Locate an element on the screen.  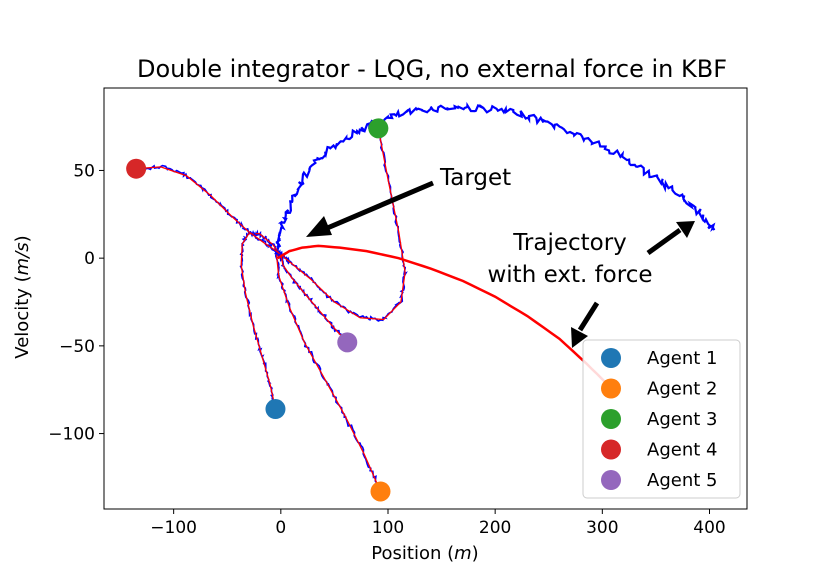
agent-3-true-trace is located at coordinates (343, 224).